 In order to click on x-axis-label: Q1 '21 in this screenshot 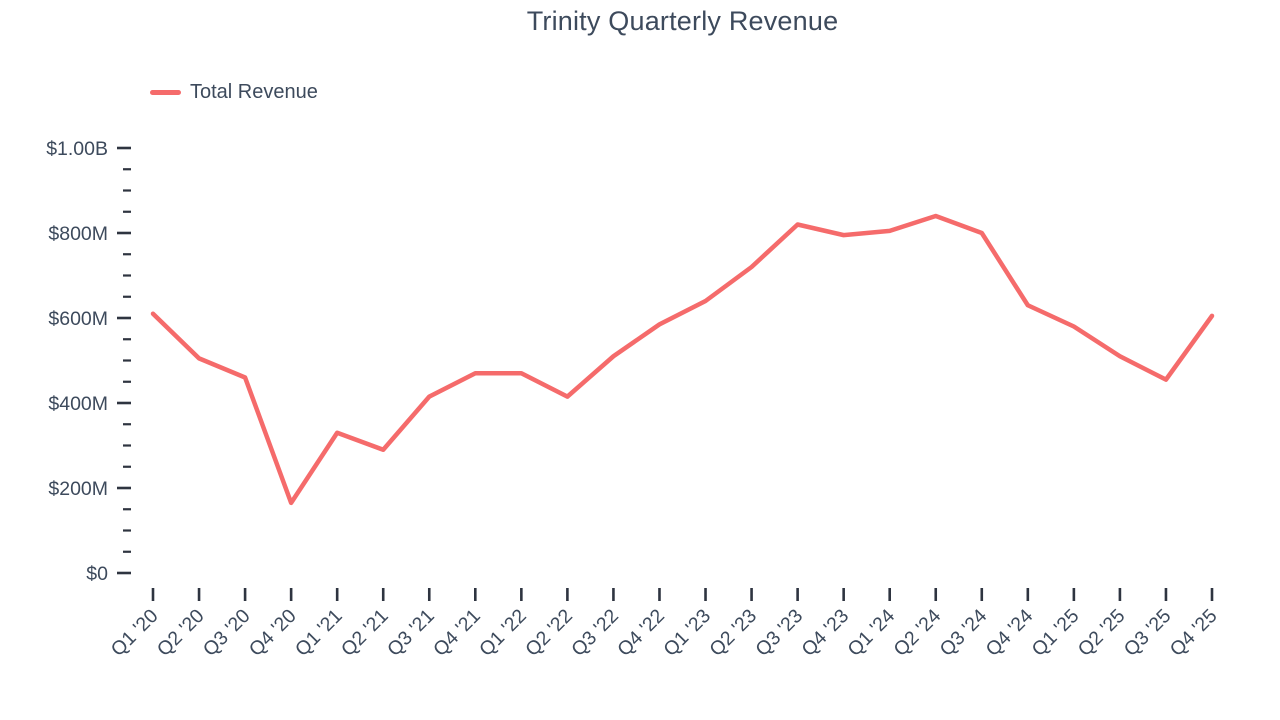, I will do `click(319, 633)`.